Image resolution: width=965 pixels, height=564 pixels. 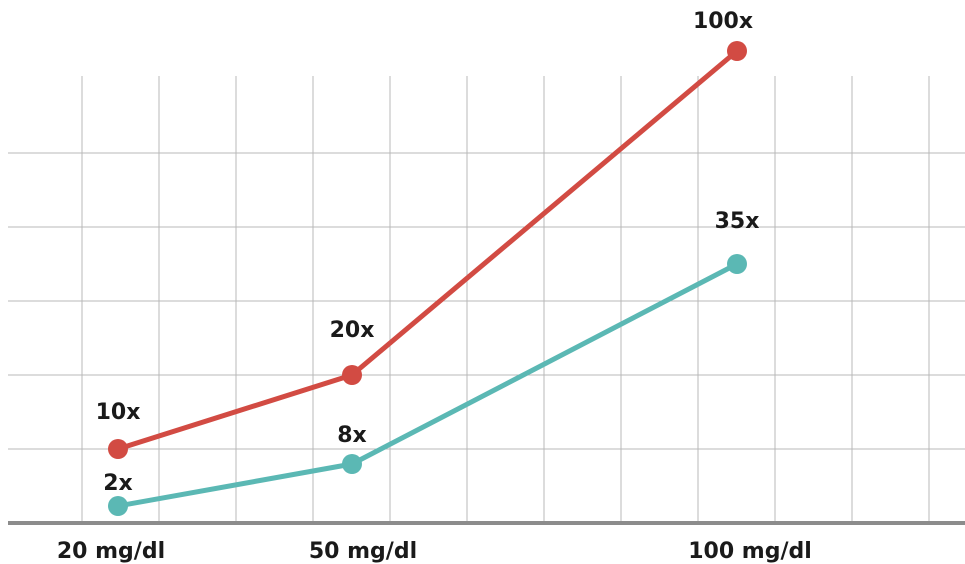 I want to click on x-tick-label: 100 mg/dl, so click(x=750, y=551).